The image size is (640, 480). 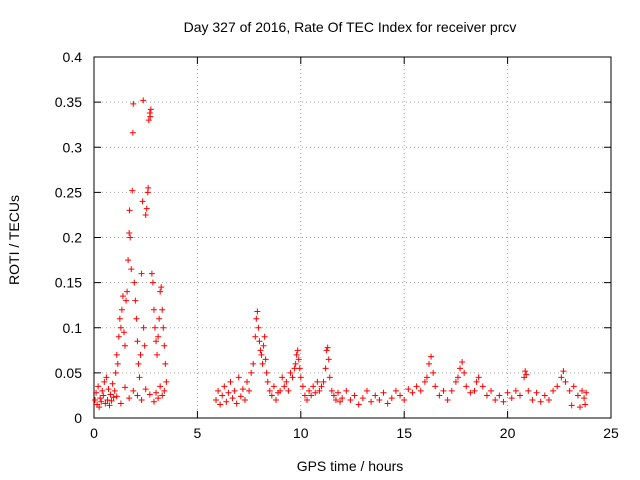 I want to click on x-tick-label: 15, so click(x=404, y=433).